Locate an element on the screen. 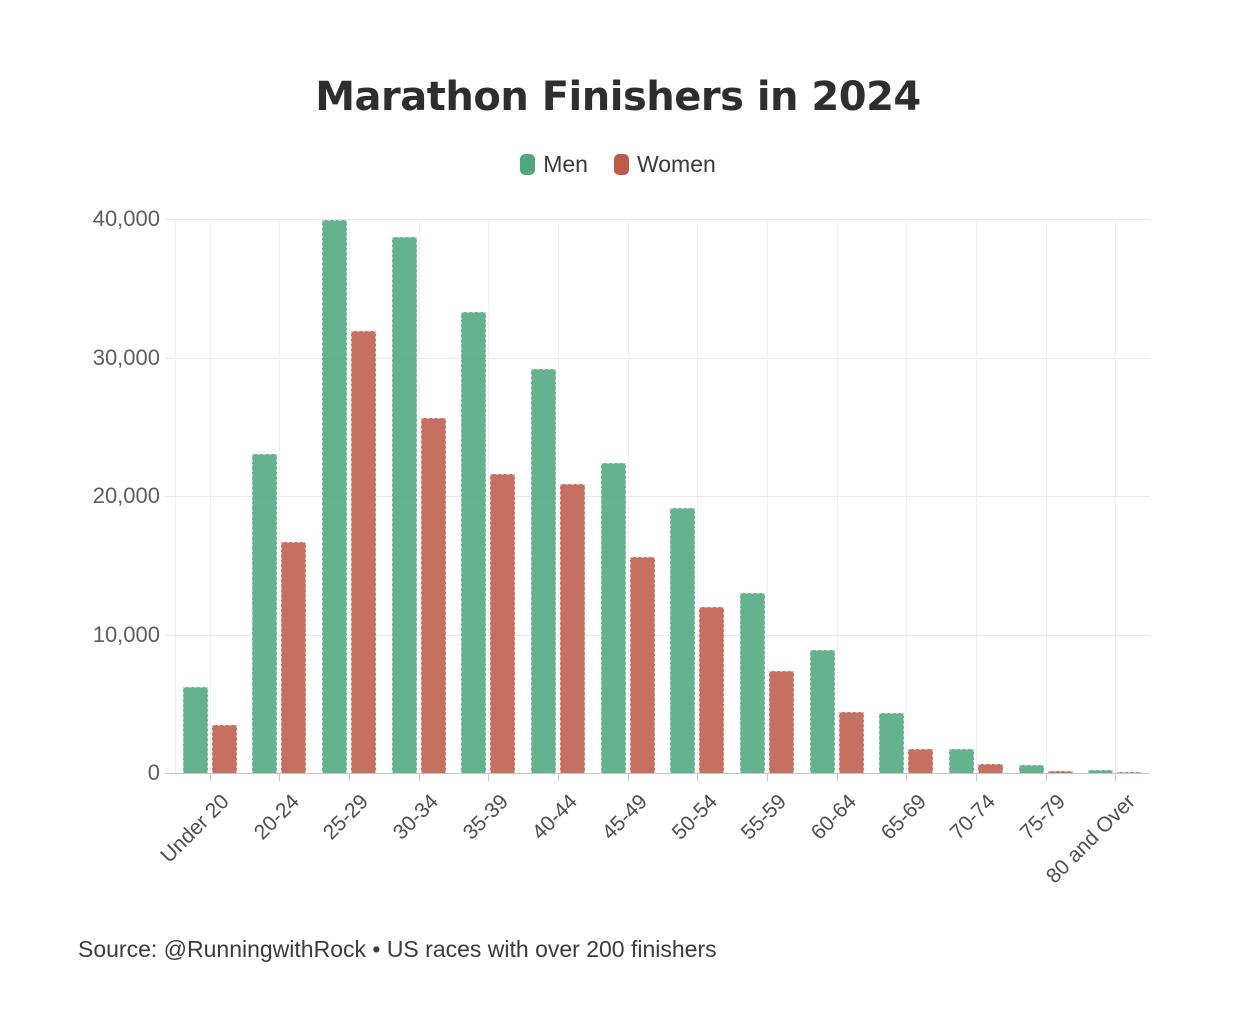 This screenshot has width=1236, height=1024. y-tick-label: 30,000 is located at coordinates (126, 357).